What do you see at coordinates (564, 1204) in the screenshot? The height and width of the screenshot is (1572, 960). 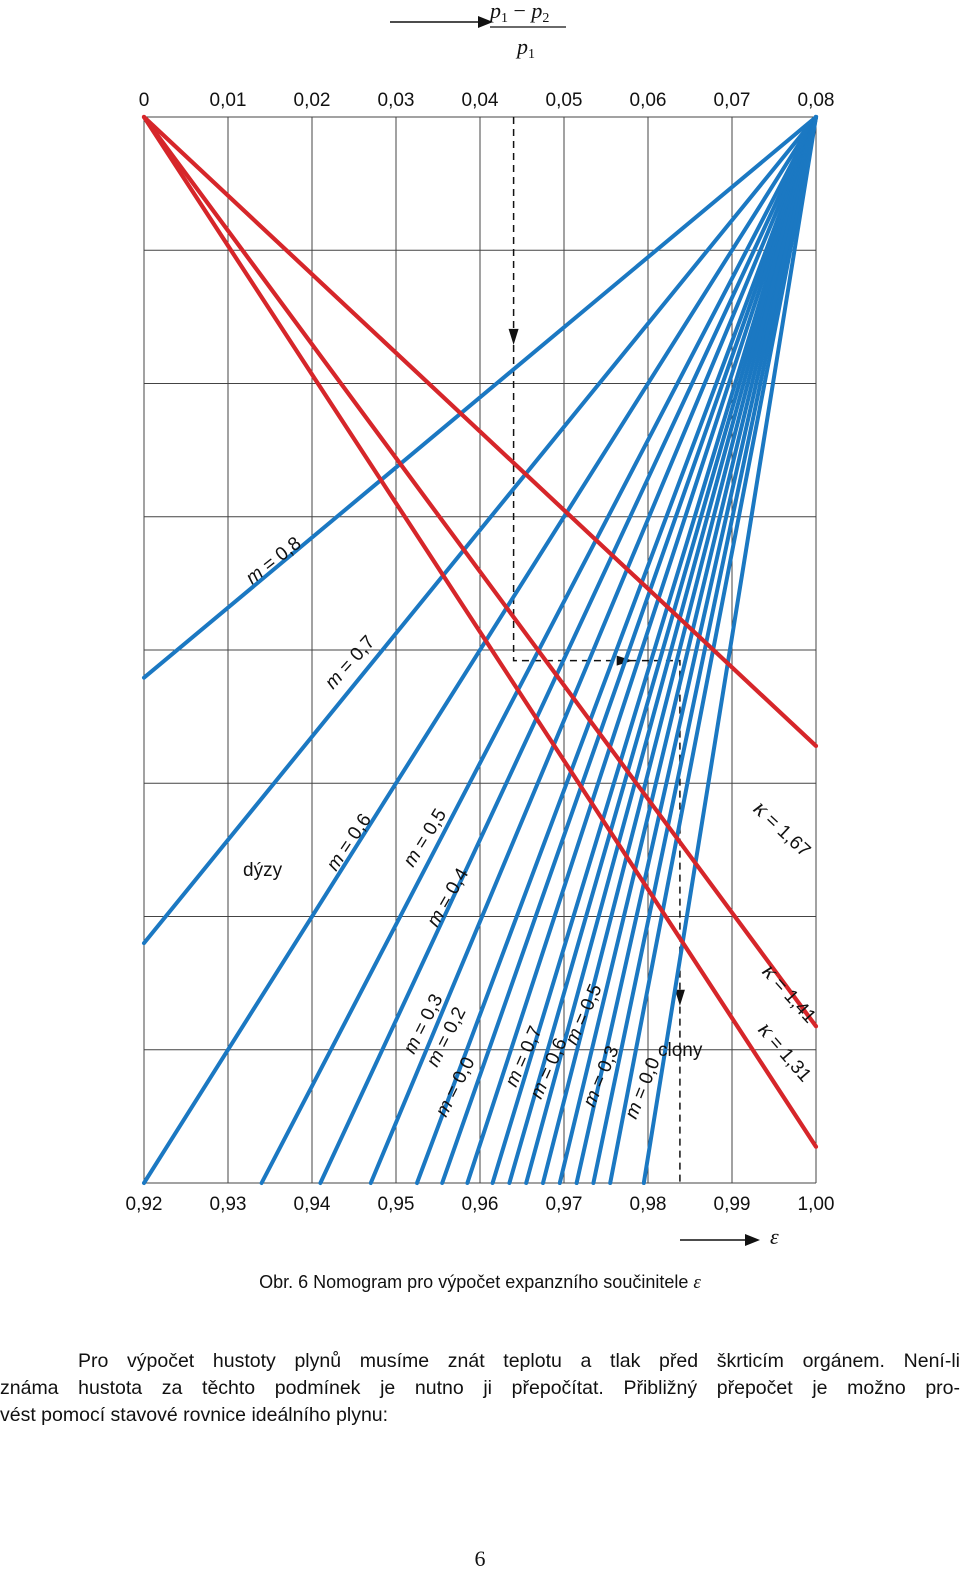 I see `bottom-tick-label: 0,97` at bounding box center [564, 1204].